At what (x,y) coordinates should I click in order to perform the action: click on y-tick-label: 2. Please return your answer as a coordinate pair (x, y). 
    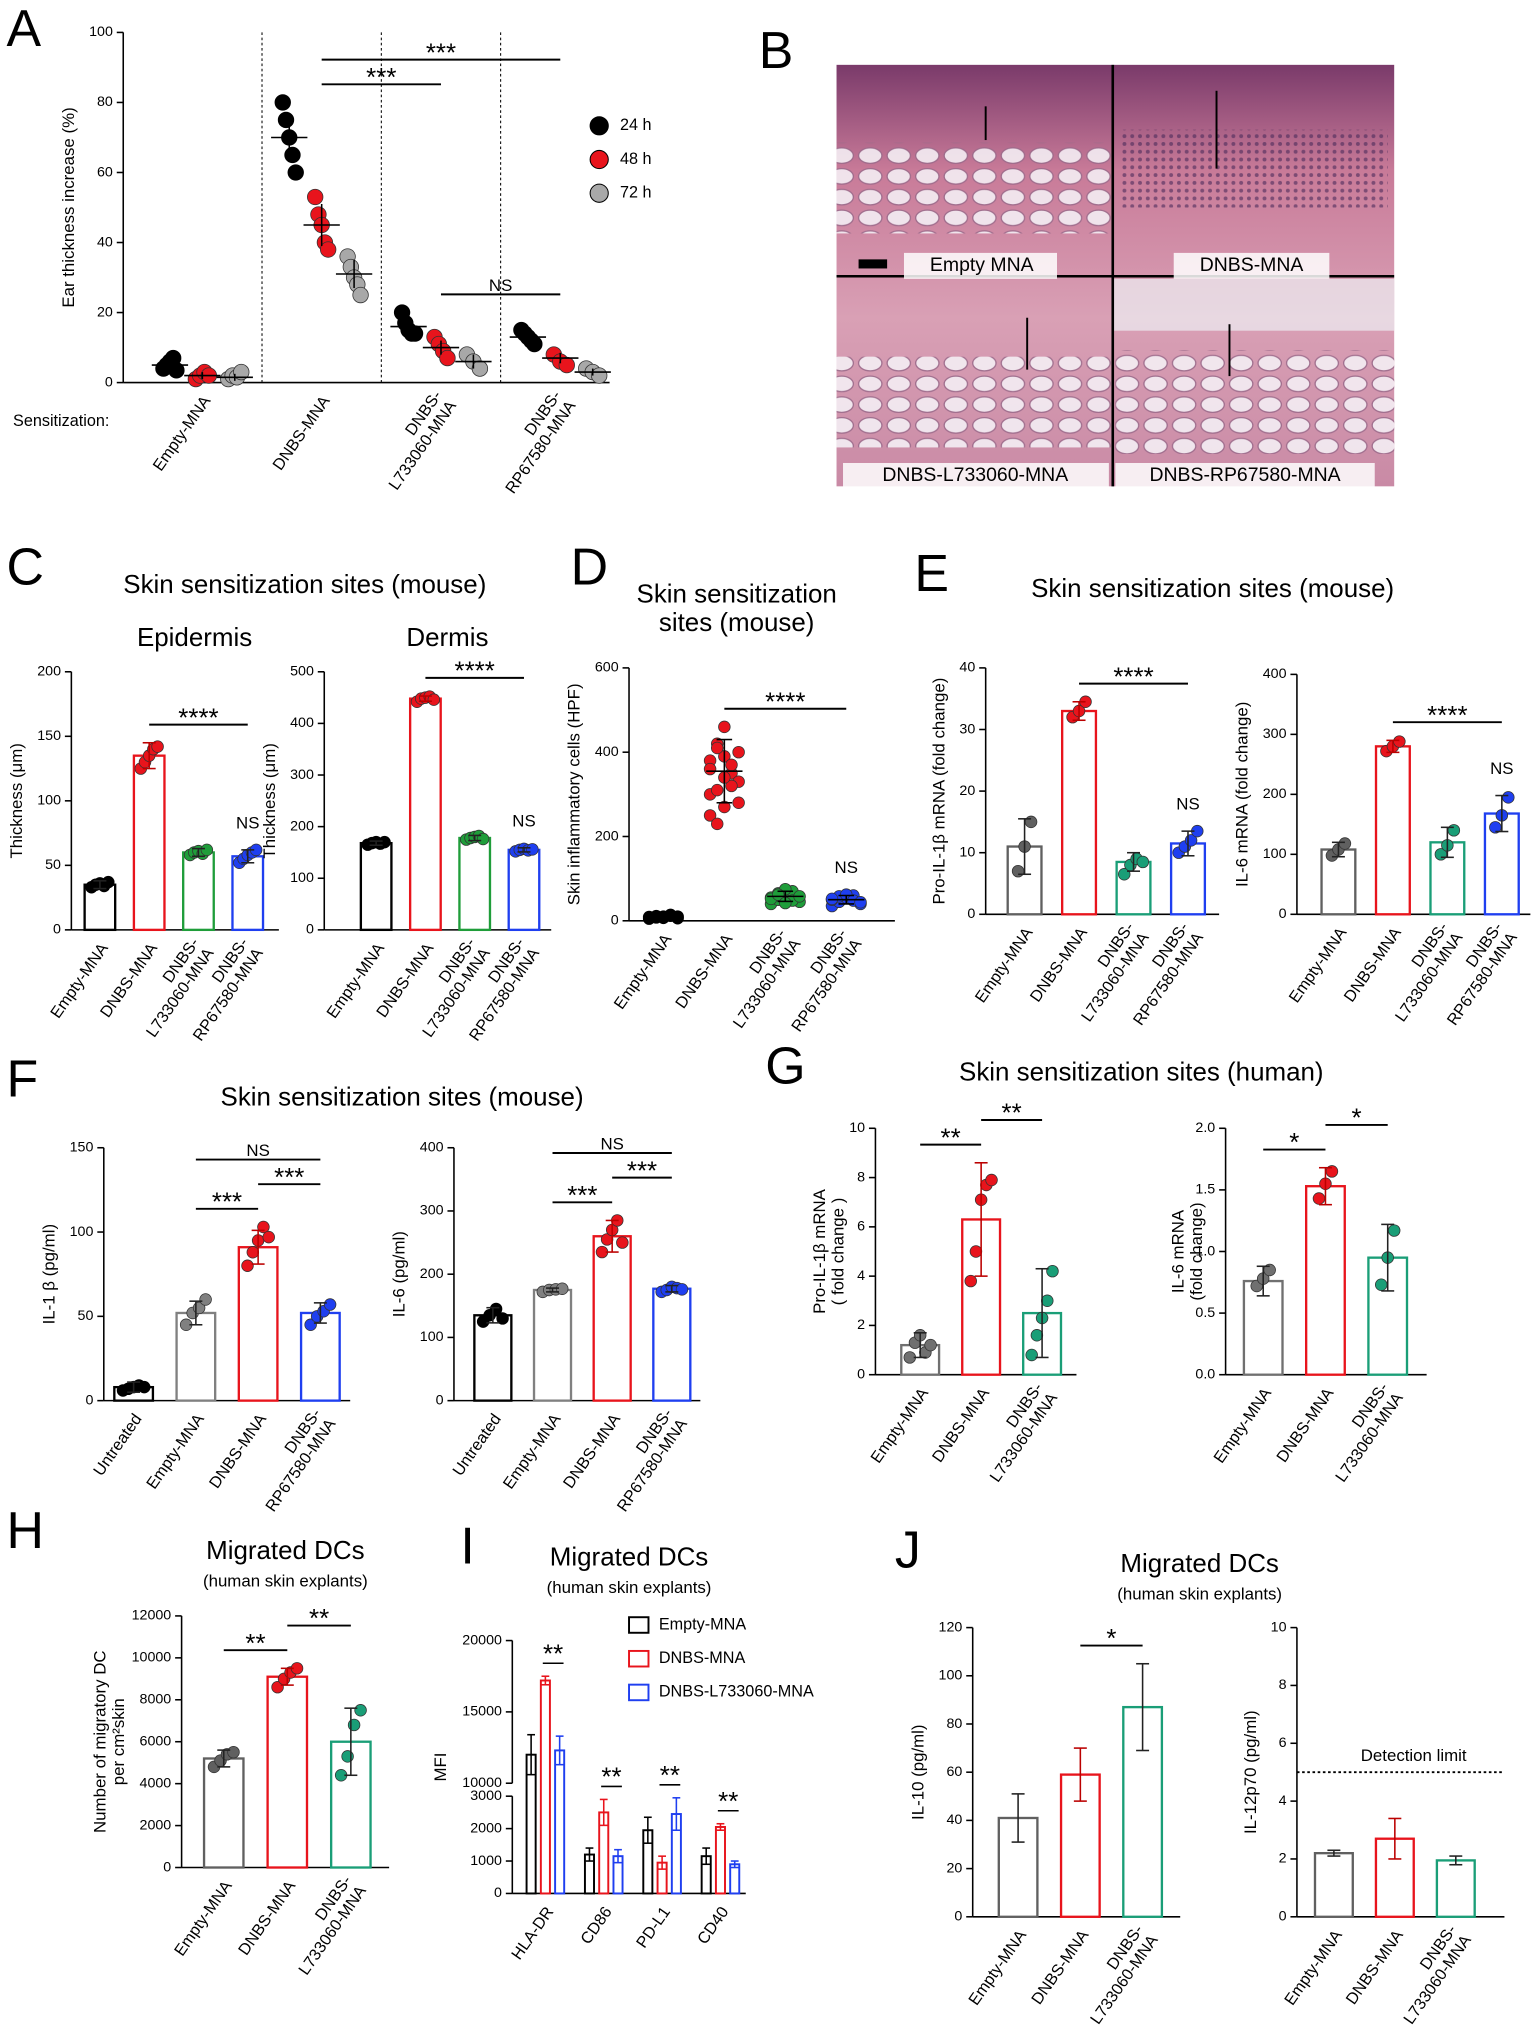
    Looking at the image, I should click on (861, 1325).